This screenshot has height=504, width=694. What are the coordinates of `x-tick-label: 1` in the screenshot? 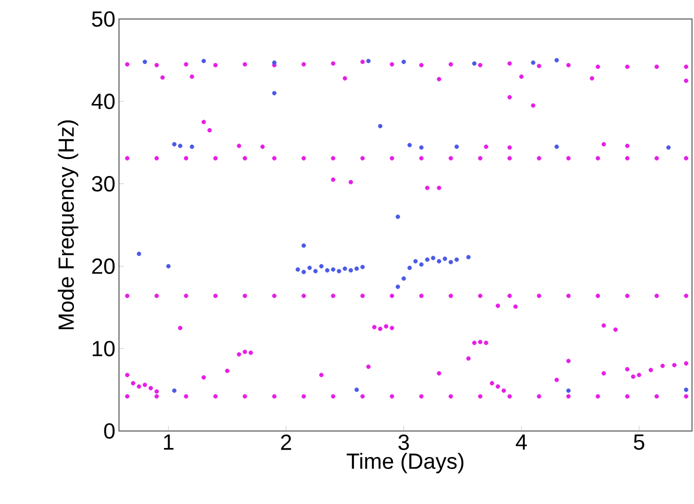 It's located at (169, 442).